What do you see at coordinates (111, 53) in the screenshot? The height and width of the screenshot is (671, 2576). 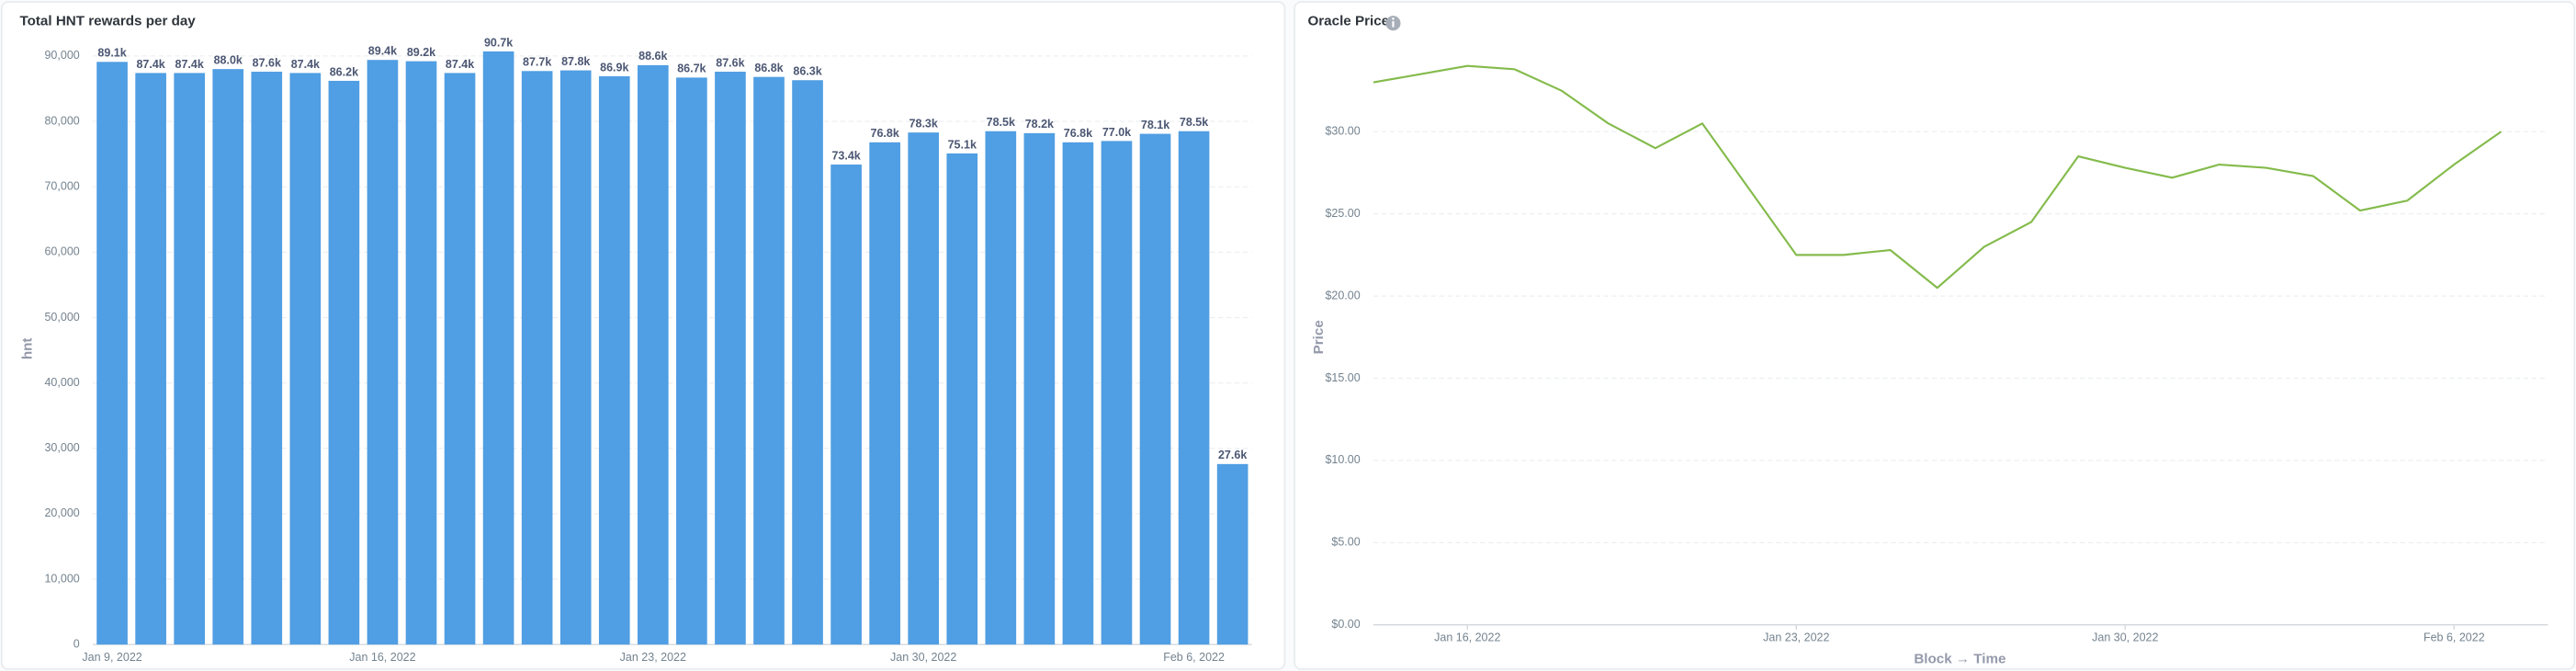 I see `value-label: 89.1k` at bounding box center [111, 53].